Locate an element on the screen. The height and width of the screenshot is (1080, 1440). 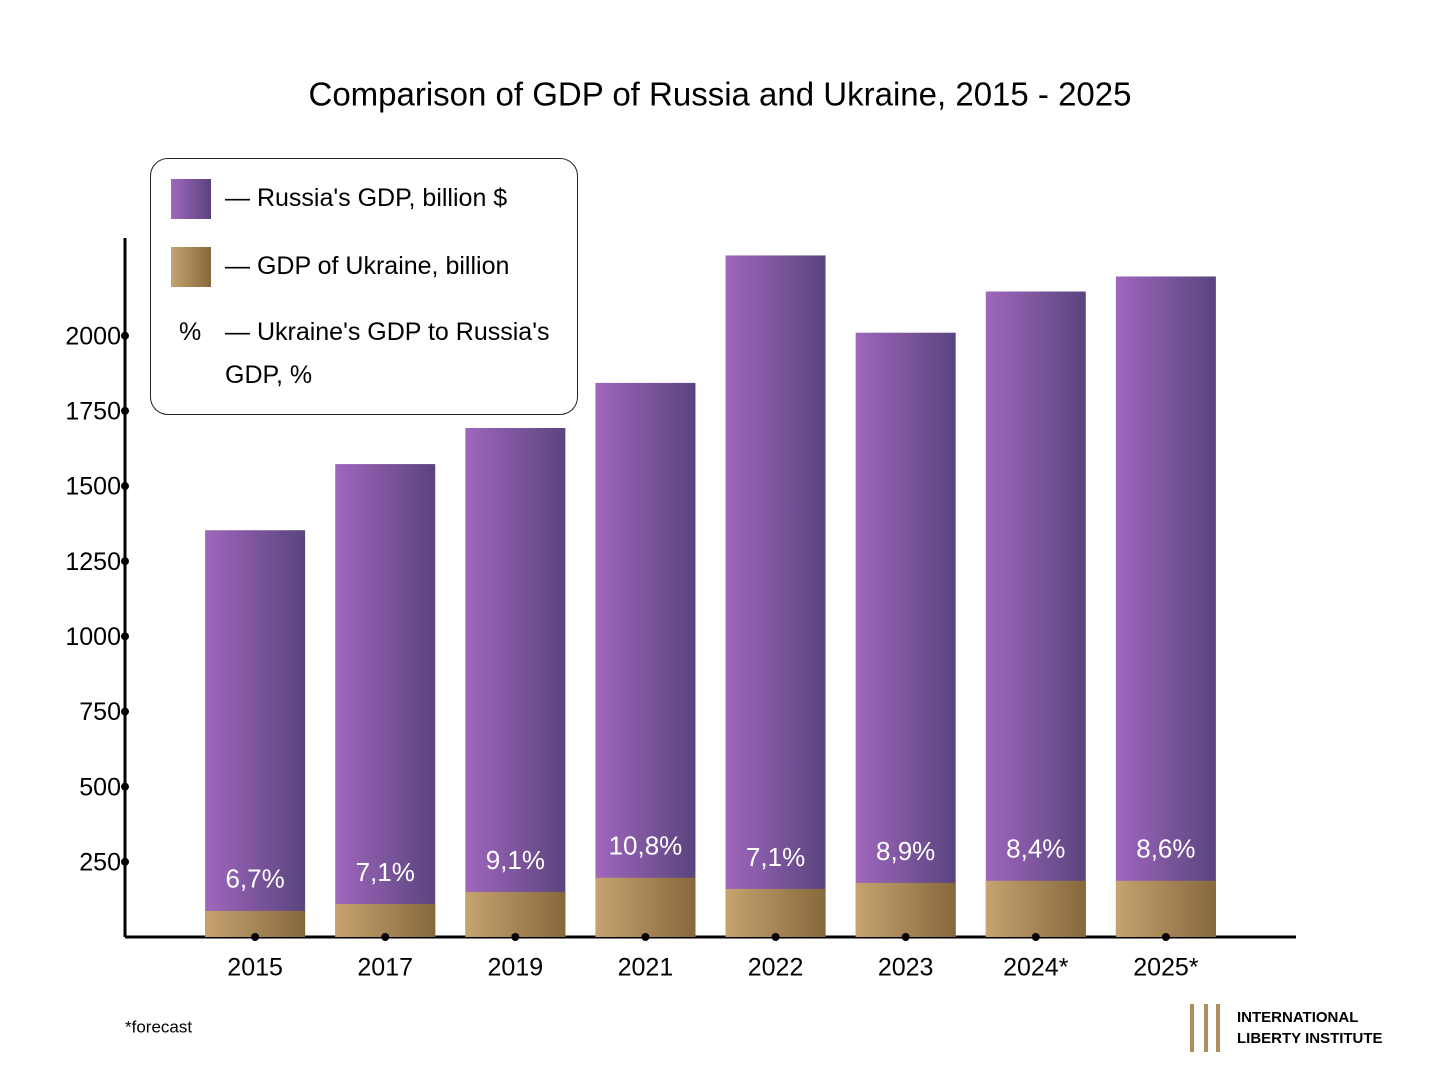
value-label: 8,4% is located at coordinates (1035, 849).